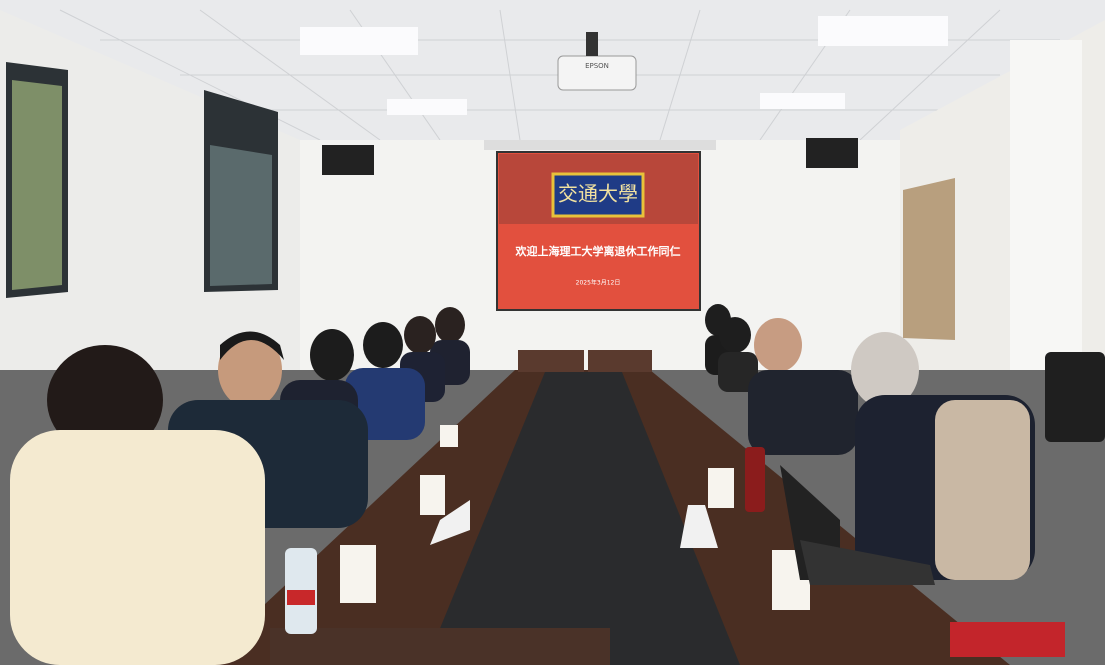 The height and width of the screenshot is (665, 1105). Describe the element at coordinates (301, 597) in the screenshot. I see `bottle-label` at that location.